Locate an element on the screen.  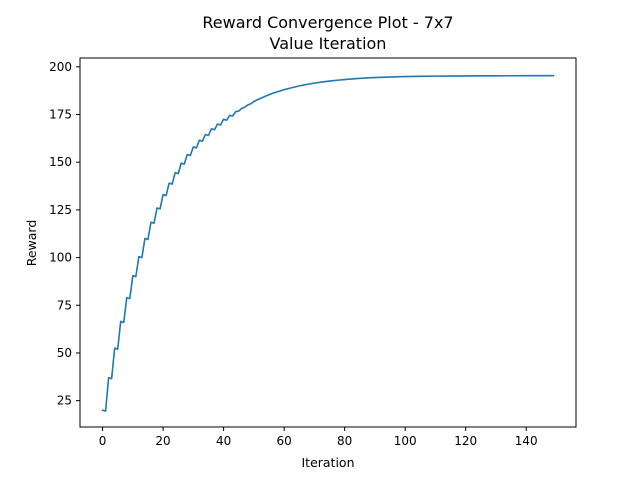
y-tick-label: 50 is located at coordinates (64, 353).